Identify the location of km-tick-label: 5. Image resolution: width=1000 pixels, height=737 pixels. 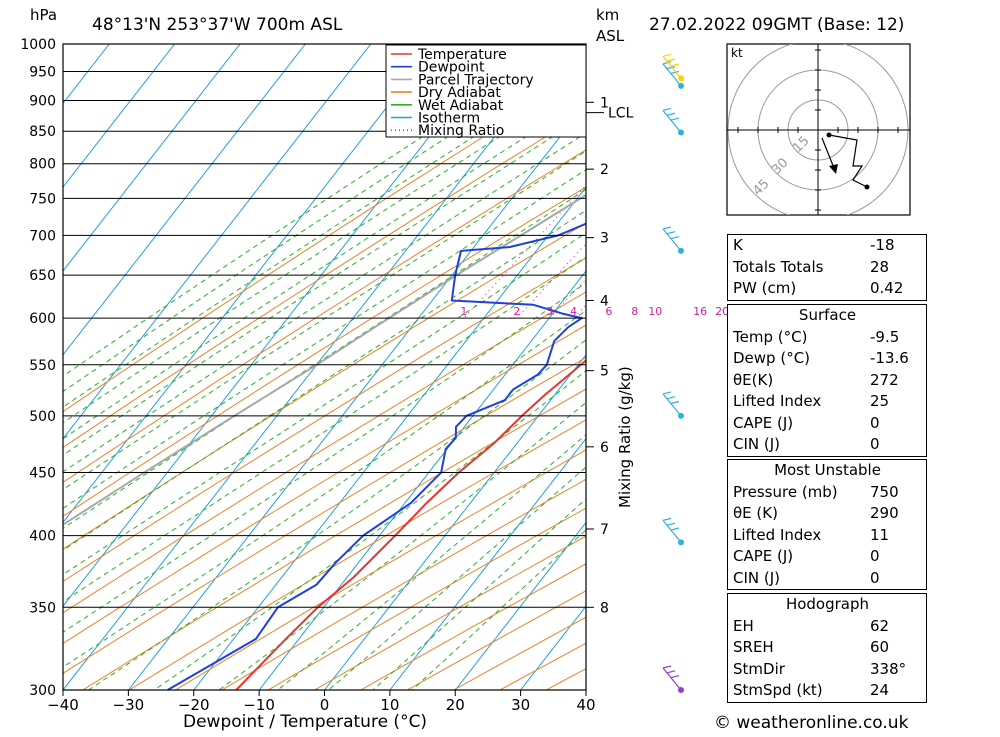
(604, 372).